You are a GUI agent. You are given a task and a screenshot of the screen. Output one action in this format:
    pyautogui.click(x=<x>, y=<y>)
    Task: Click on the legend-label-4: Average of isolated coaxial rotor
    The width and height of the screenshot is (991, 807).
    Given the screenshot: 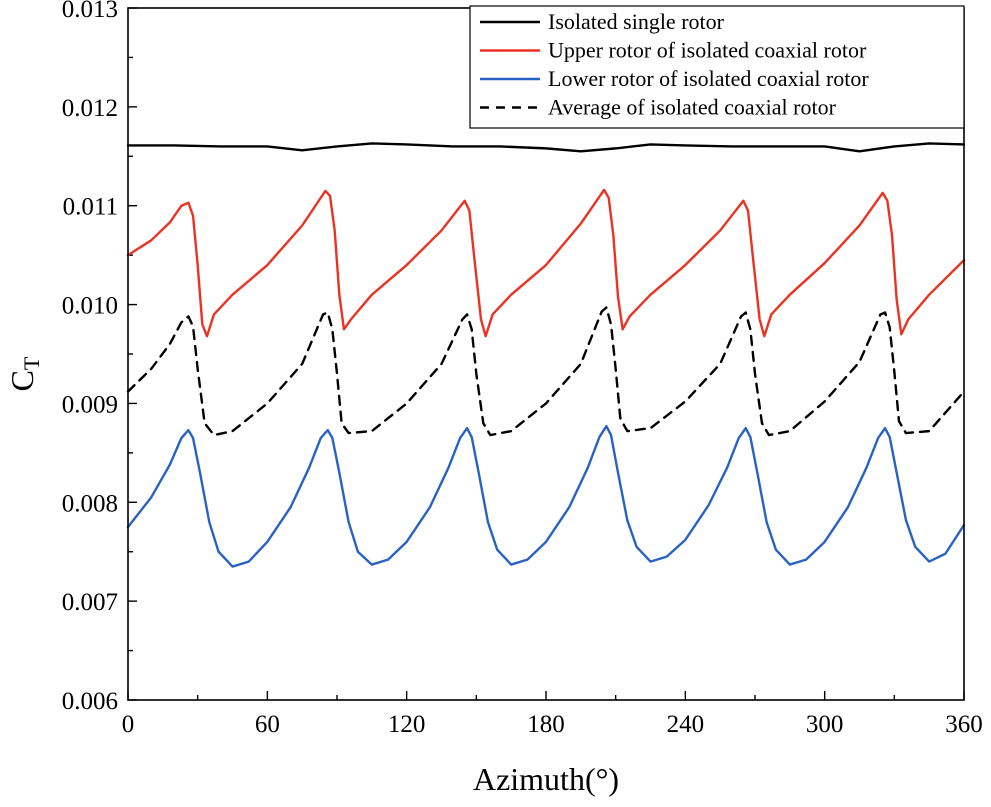 What is the action you would take?
    pyautogui.click(x=692, y=107)
    